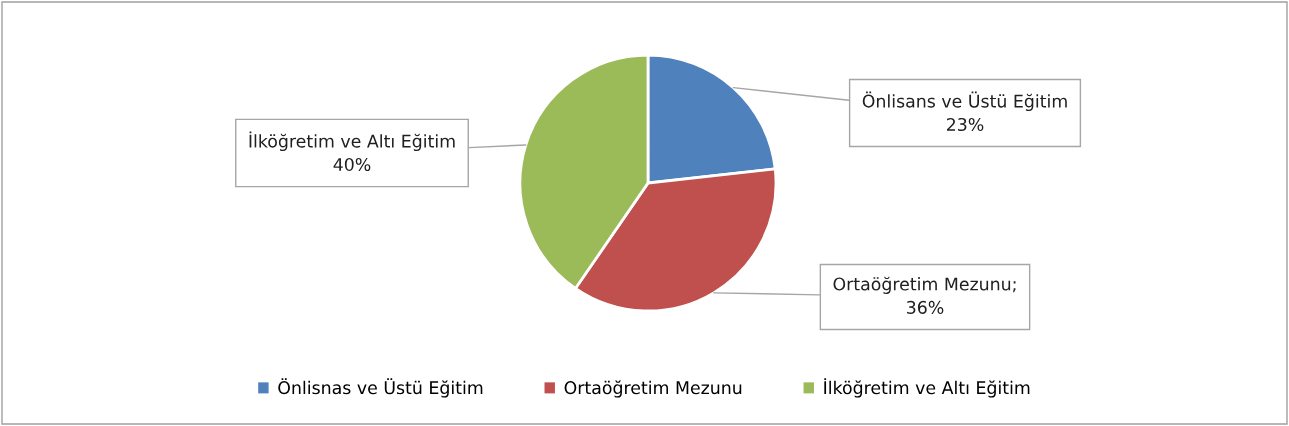 The height and width of the screenshot is (426, 1289). What do you see at coordinates (653, 389) in the screenshot?
I see `legend-label: Ortaöğretim Mezunu` at bounding box center [653, 389].